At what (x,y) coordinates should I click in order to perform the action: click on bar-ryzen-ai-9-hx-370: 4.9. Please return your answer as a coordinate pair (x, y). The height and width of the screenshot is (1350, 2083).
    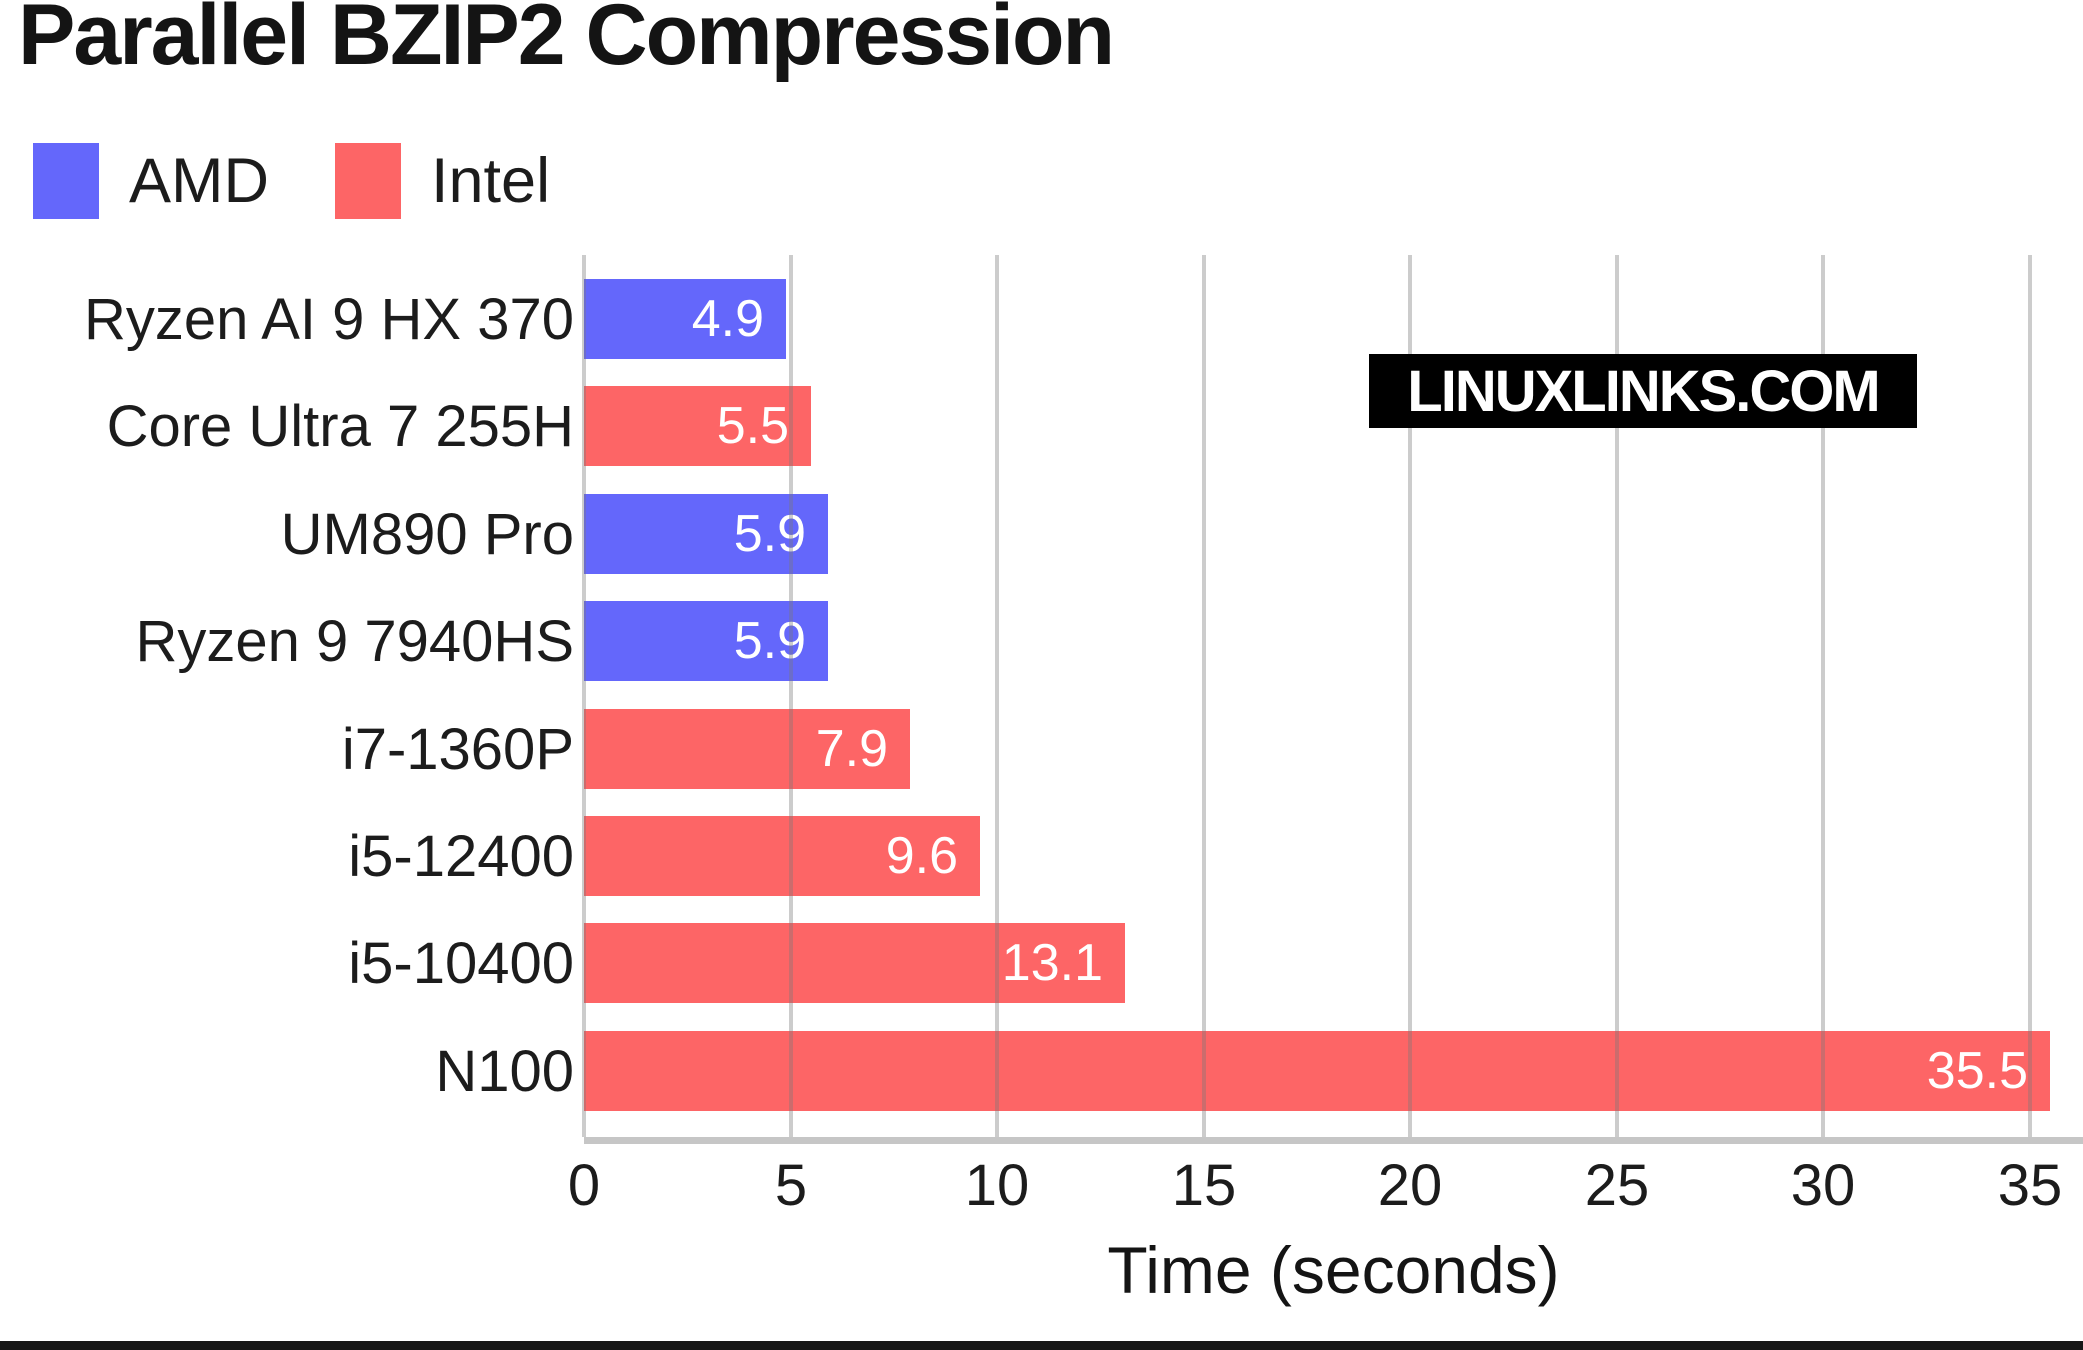
    Looking at the image, I should click on (685, 319).